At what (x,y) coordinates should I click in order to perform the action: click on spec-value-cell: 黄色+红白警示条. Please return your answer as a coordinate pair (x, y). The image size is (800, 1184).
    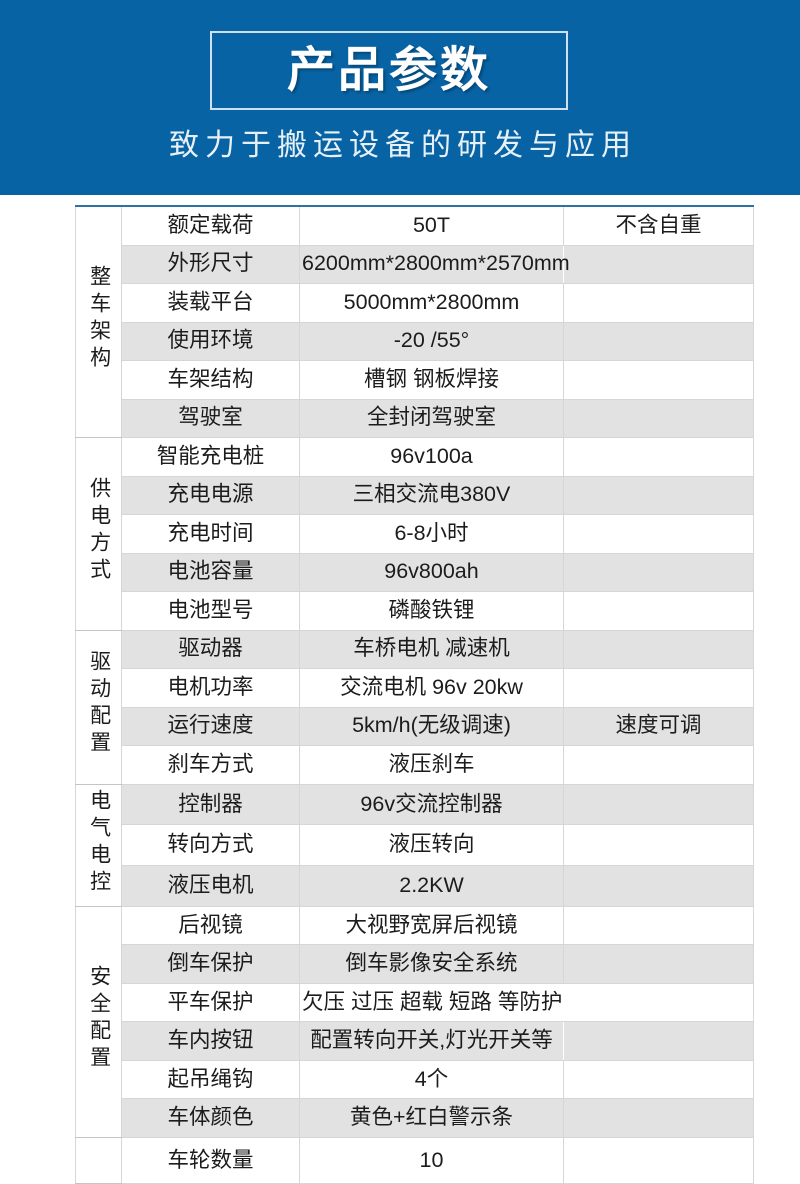
    Looking at the image, I should click on (431, 1118).